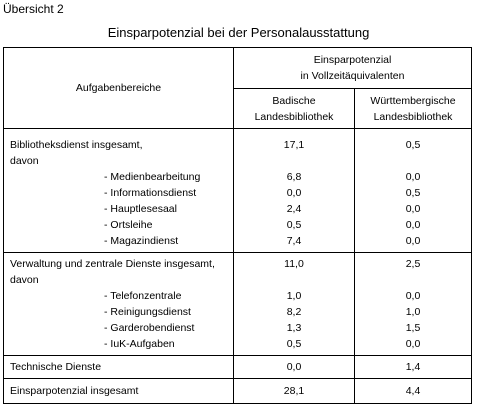  Describe the element at coordinates (118, 243) in the screenshot. I see `item-label: - Magazindienst` at that location.